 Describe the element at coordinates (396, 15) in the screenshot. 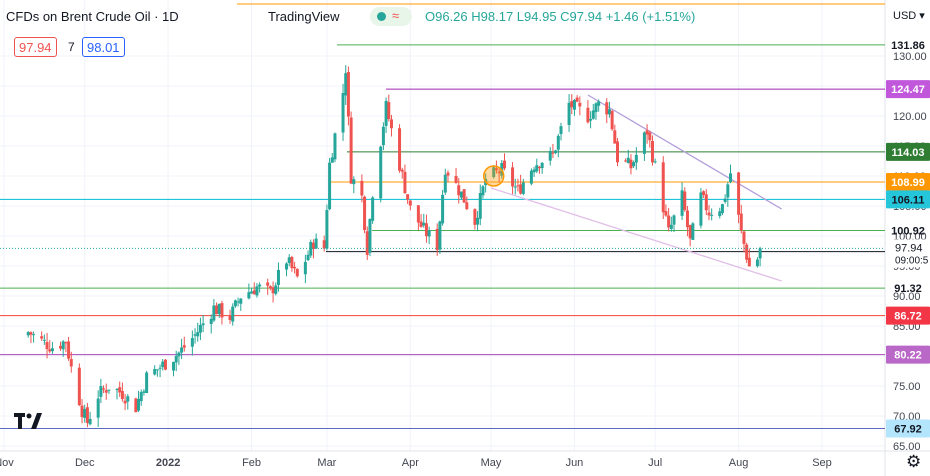

I see `wave-icon: ≈` at that location.